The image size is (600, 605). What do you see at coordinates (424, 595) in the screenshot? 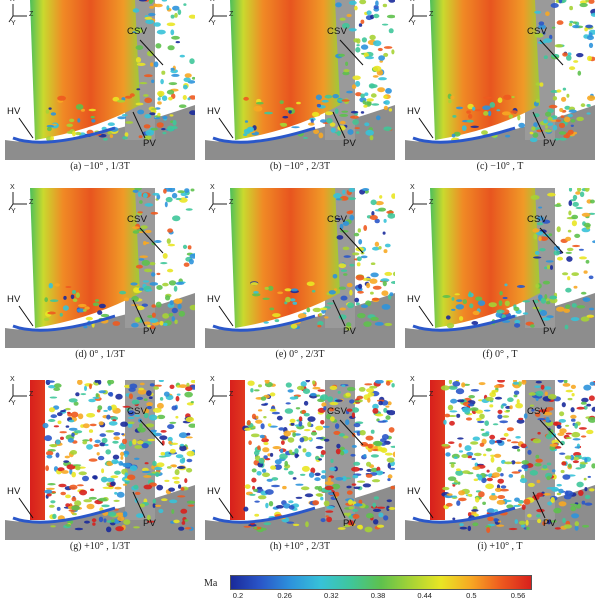
I see `colorbar-tick: 0.44` at bounding box center [424, 595].